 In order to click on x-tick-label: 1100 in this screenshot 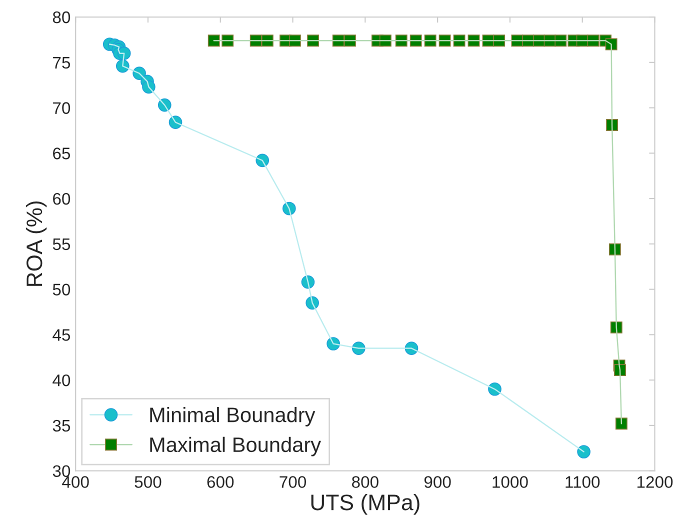, I will do `click(583, 482)`.